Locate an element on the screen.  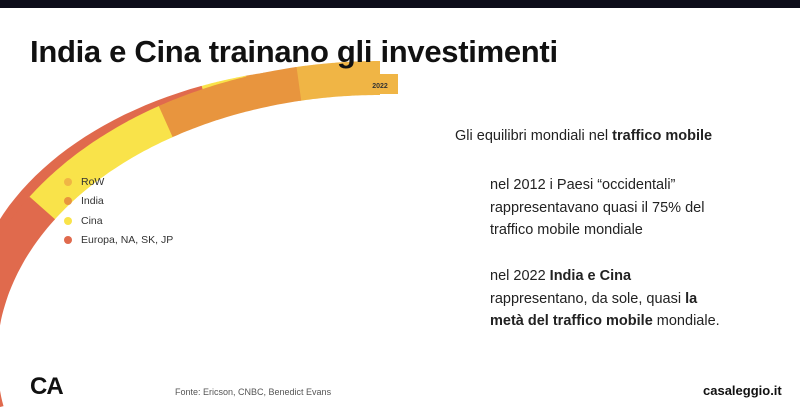
legend-item-row: RoW is located at coordinates (118, 182).